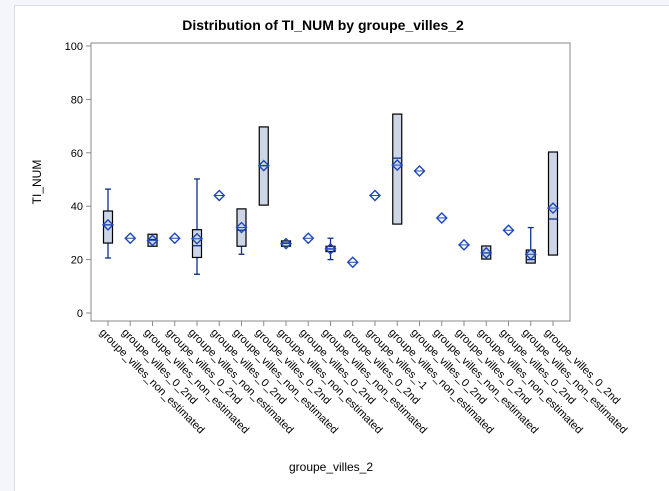  I want to click on x-axis-label: groupe_villes_2, so click(331, 467).